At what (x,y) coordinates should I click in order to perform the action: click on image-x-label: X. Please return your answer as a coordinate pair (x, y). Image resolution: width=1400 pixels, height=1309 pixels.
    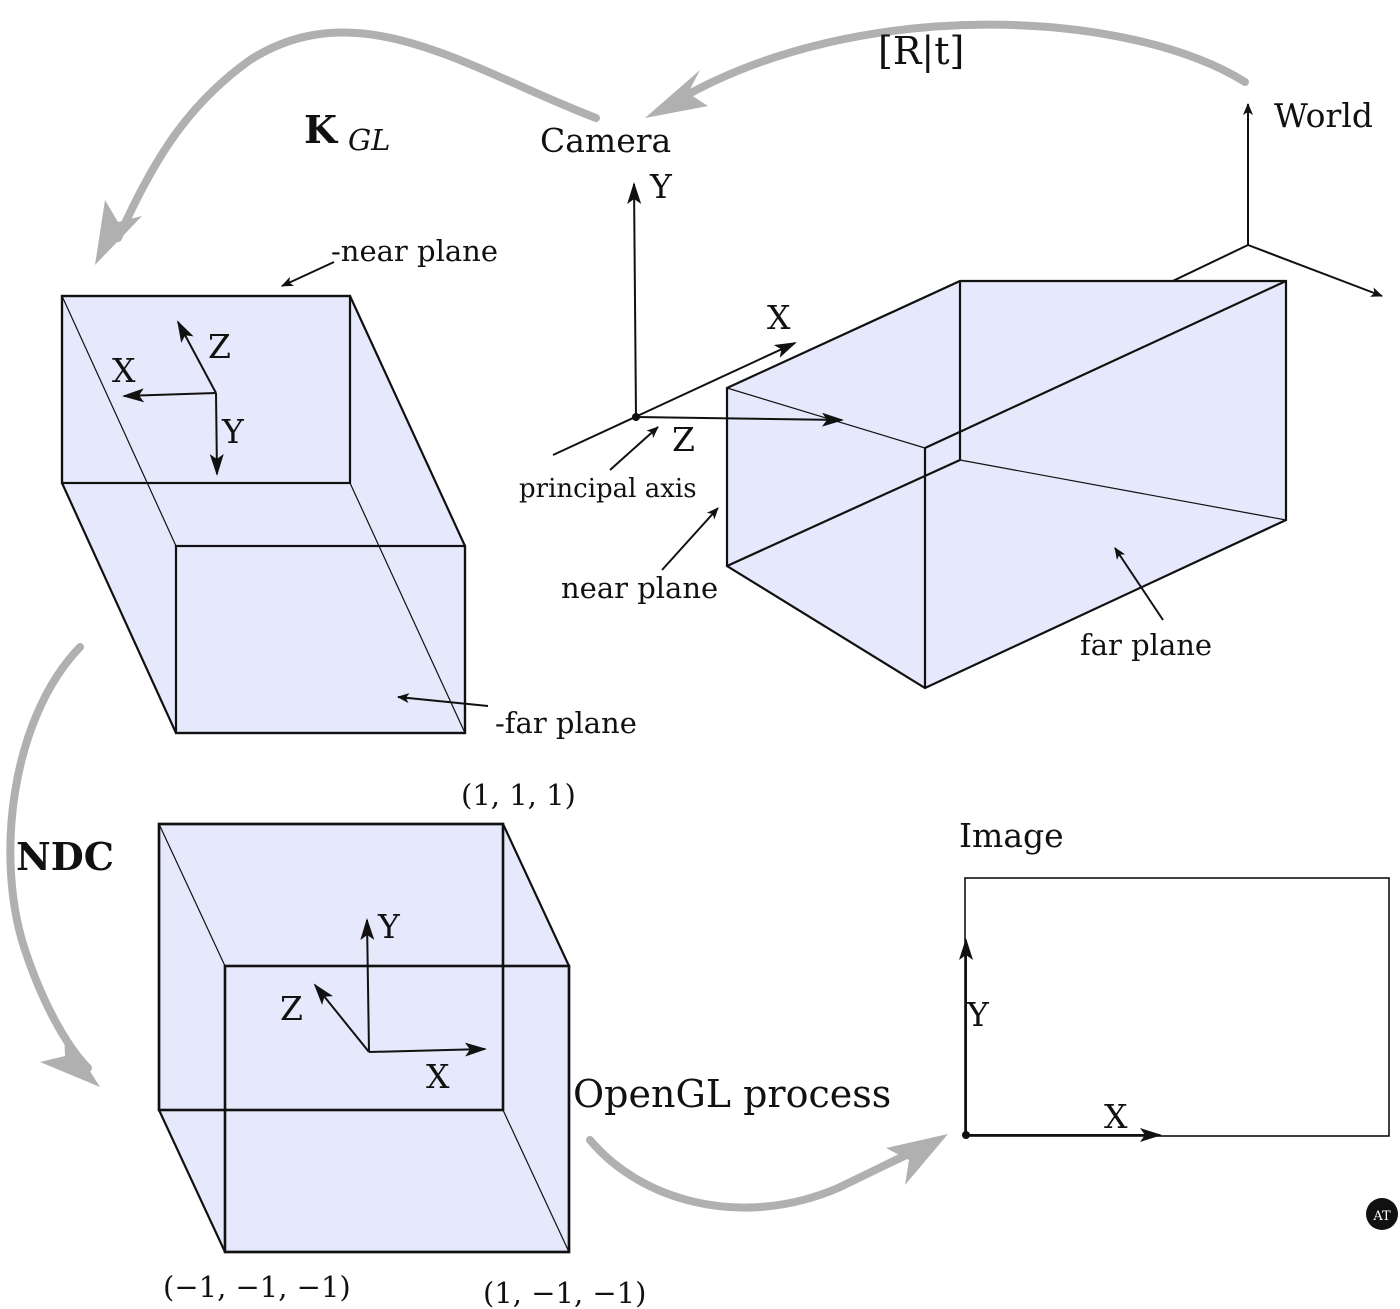
    Looking at the image, I should click on (1116, 1116).